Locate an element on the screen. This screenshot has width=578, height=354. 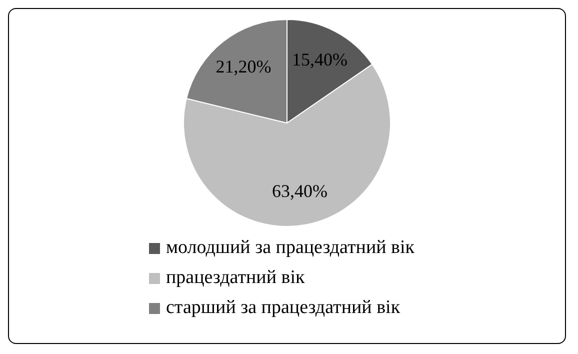
legend-label: працездатний вік is located at coordinates (235, 278).